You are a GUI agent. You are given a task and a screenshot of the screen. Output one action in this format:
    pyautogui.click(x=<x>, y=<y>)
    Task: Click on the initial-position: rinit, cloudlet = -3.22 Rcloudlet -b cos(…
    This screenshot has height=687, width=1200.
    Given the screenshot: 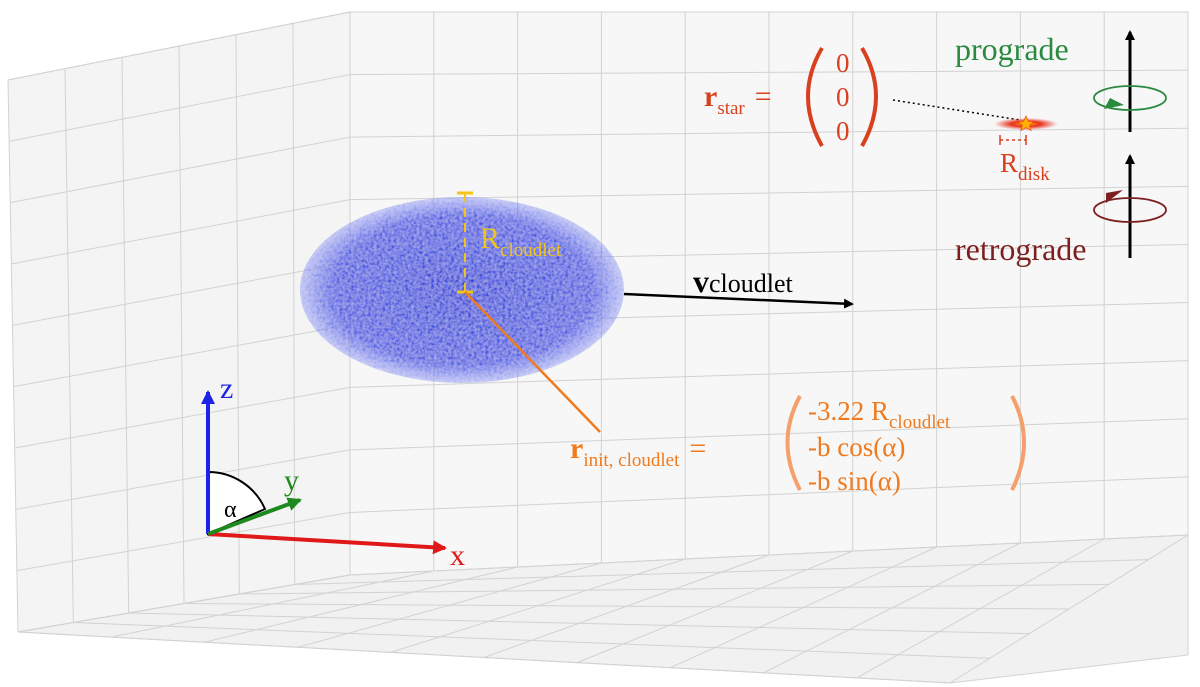 What is the action you would take?
    pyautogui.click(x=745, y=393)
    